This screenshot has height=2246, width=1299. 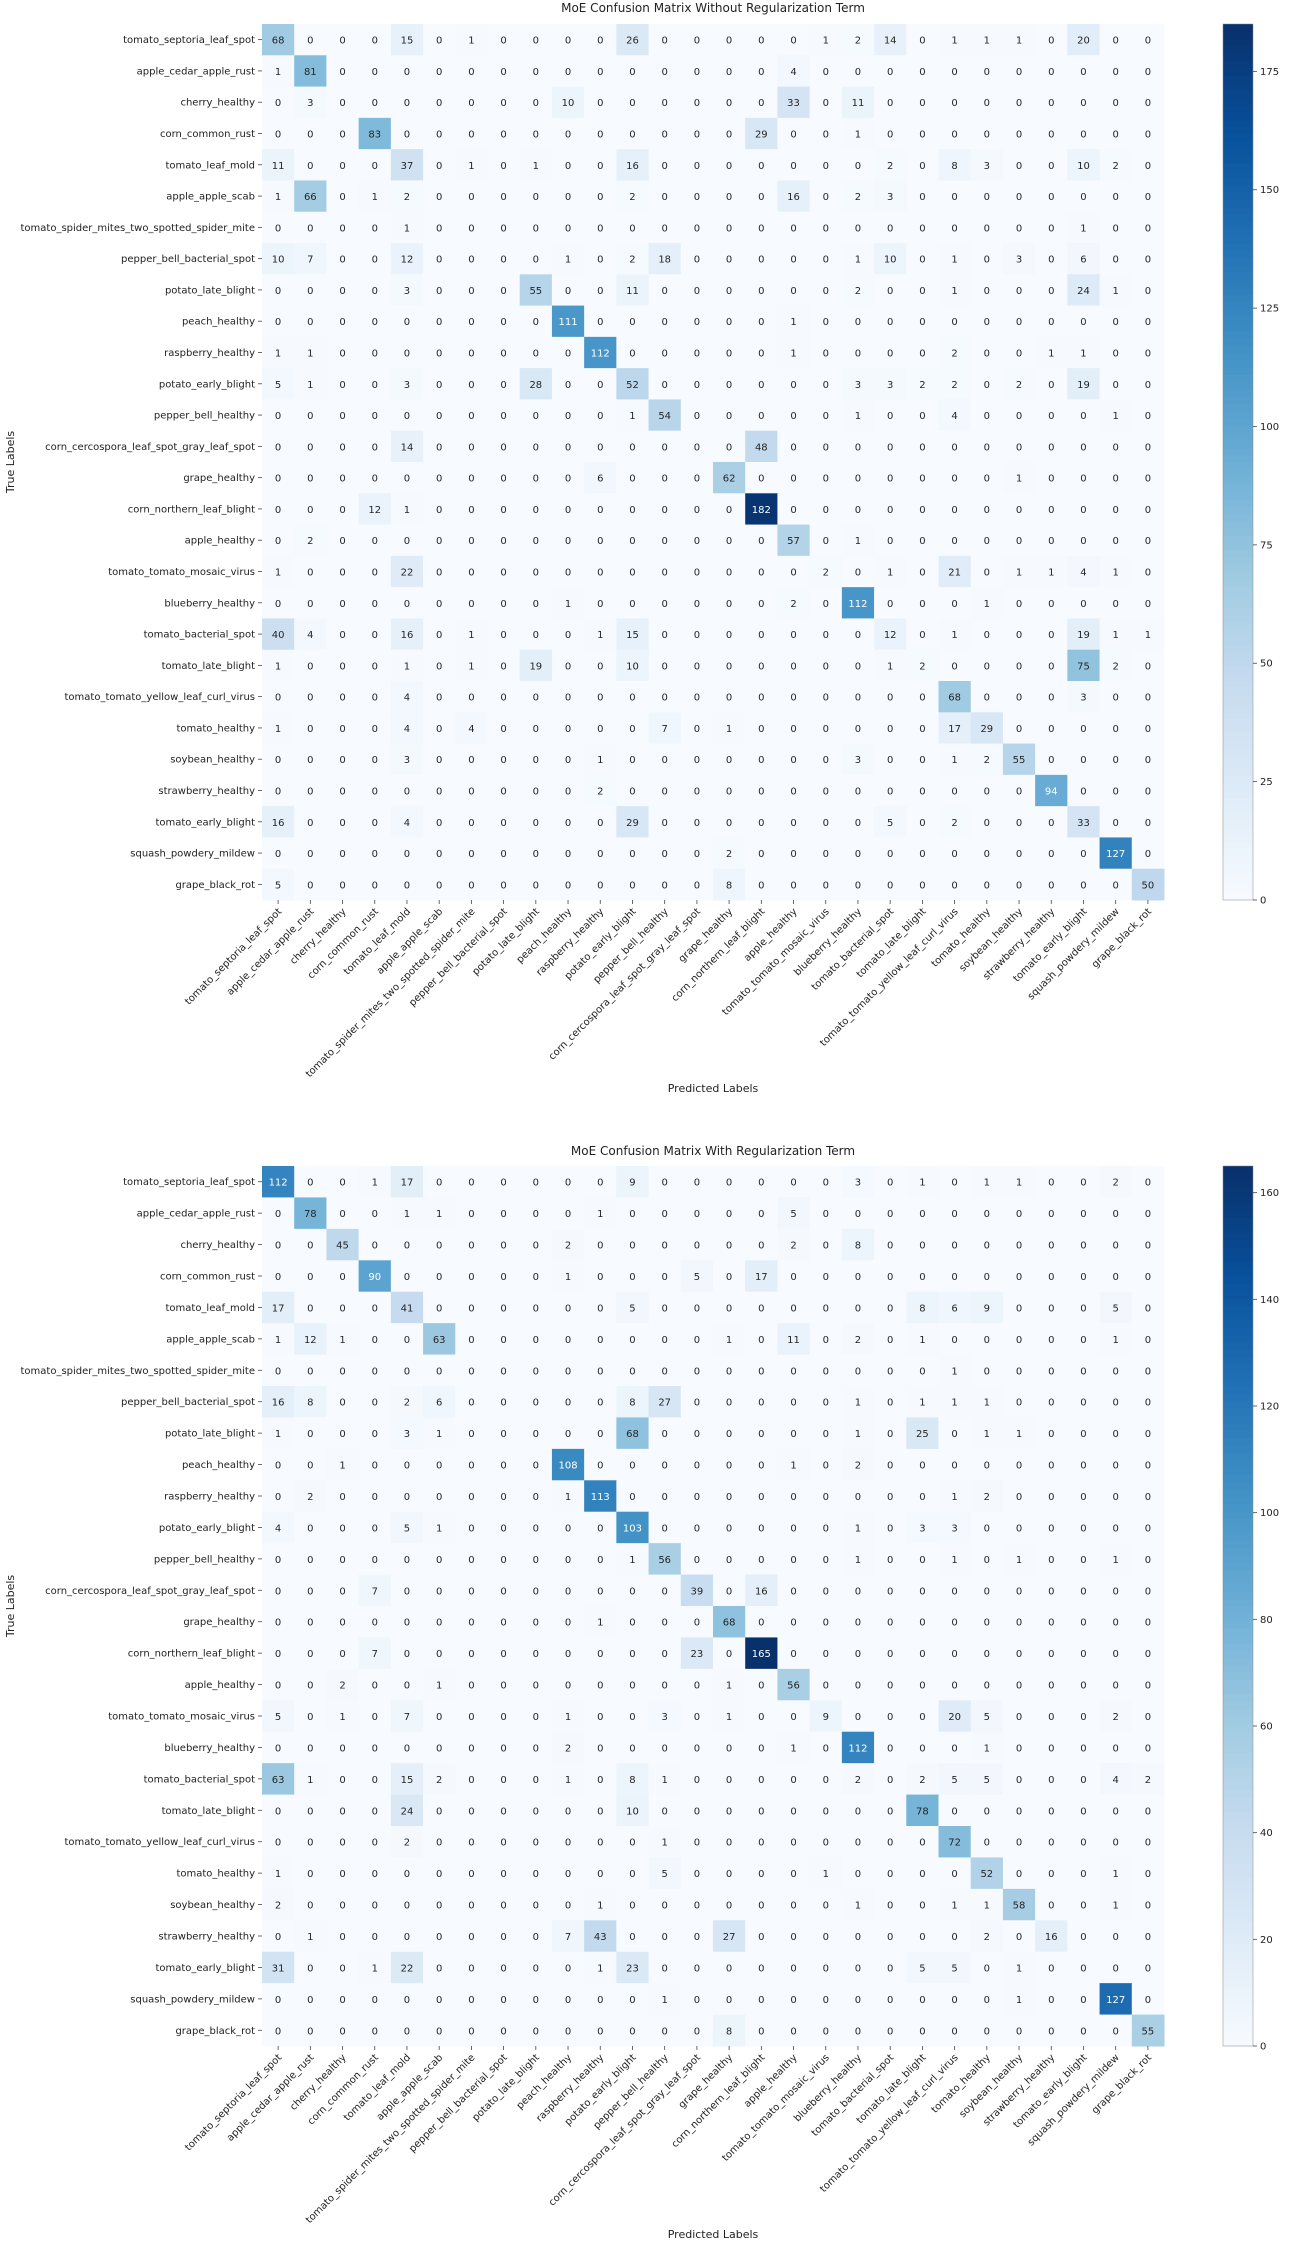 I want to click on y-tick-label: grape_healthy, so click(x=219, y=478).